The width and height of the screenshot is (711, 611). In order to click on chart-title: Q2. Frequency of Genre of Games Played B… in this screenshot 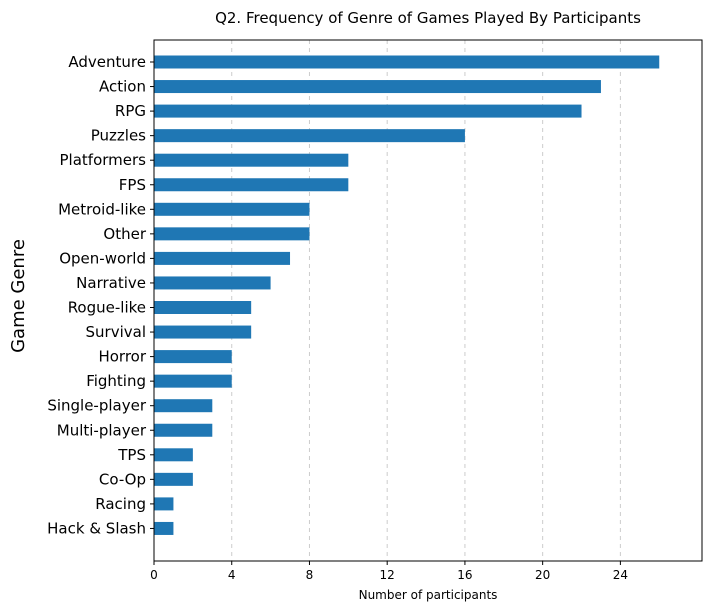, I will do `click(428, 18)`.